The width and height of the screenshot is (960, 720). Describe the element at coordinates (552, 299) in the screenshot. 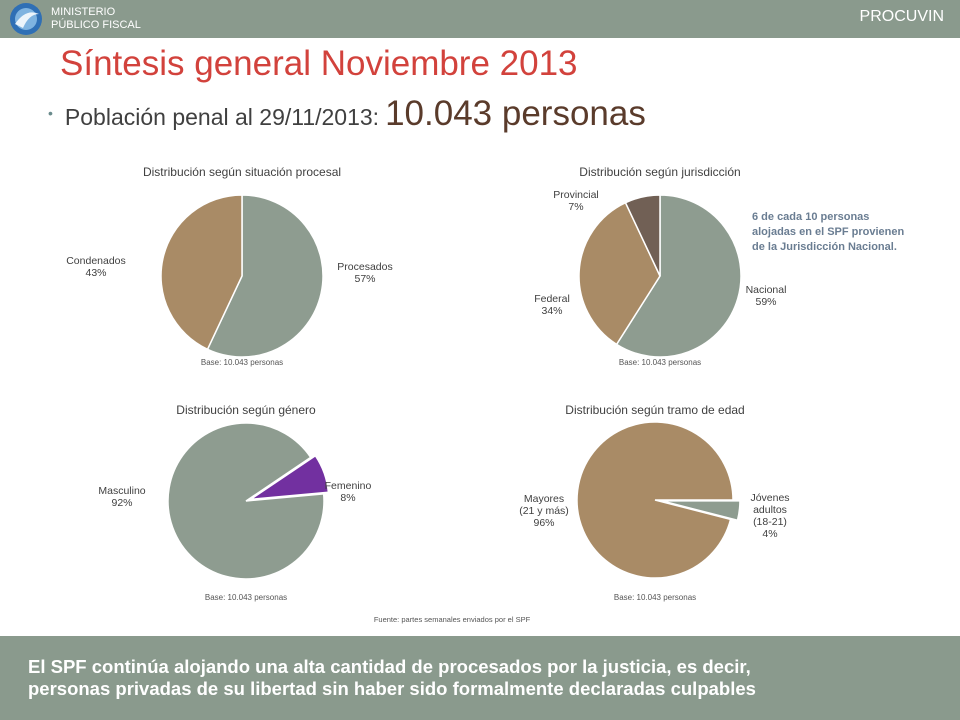

I see `slice-name-label: Federal` at that location.